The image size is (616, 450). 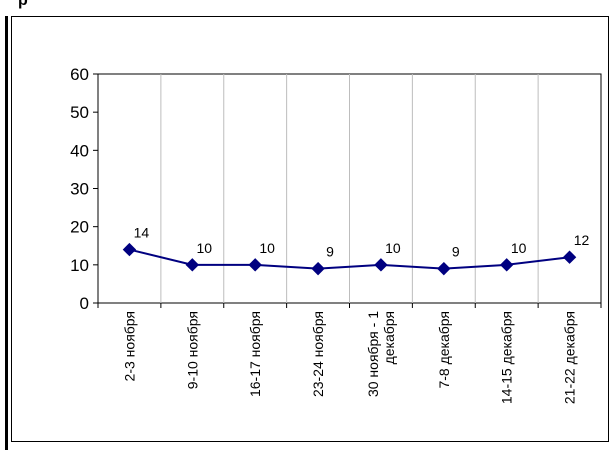 What do you see at coordinates (23, 4) in the screenshot?
I see `page-top-text: р` at bounding box center [23, 4].